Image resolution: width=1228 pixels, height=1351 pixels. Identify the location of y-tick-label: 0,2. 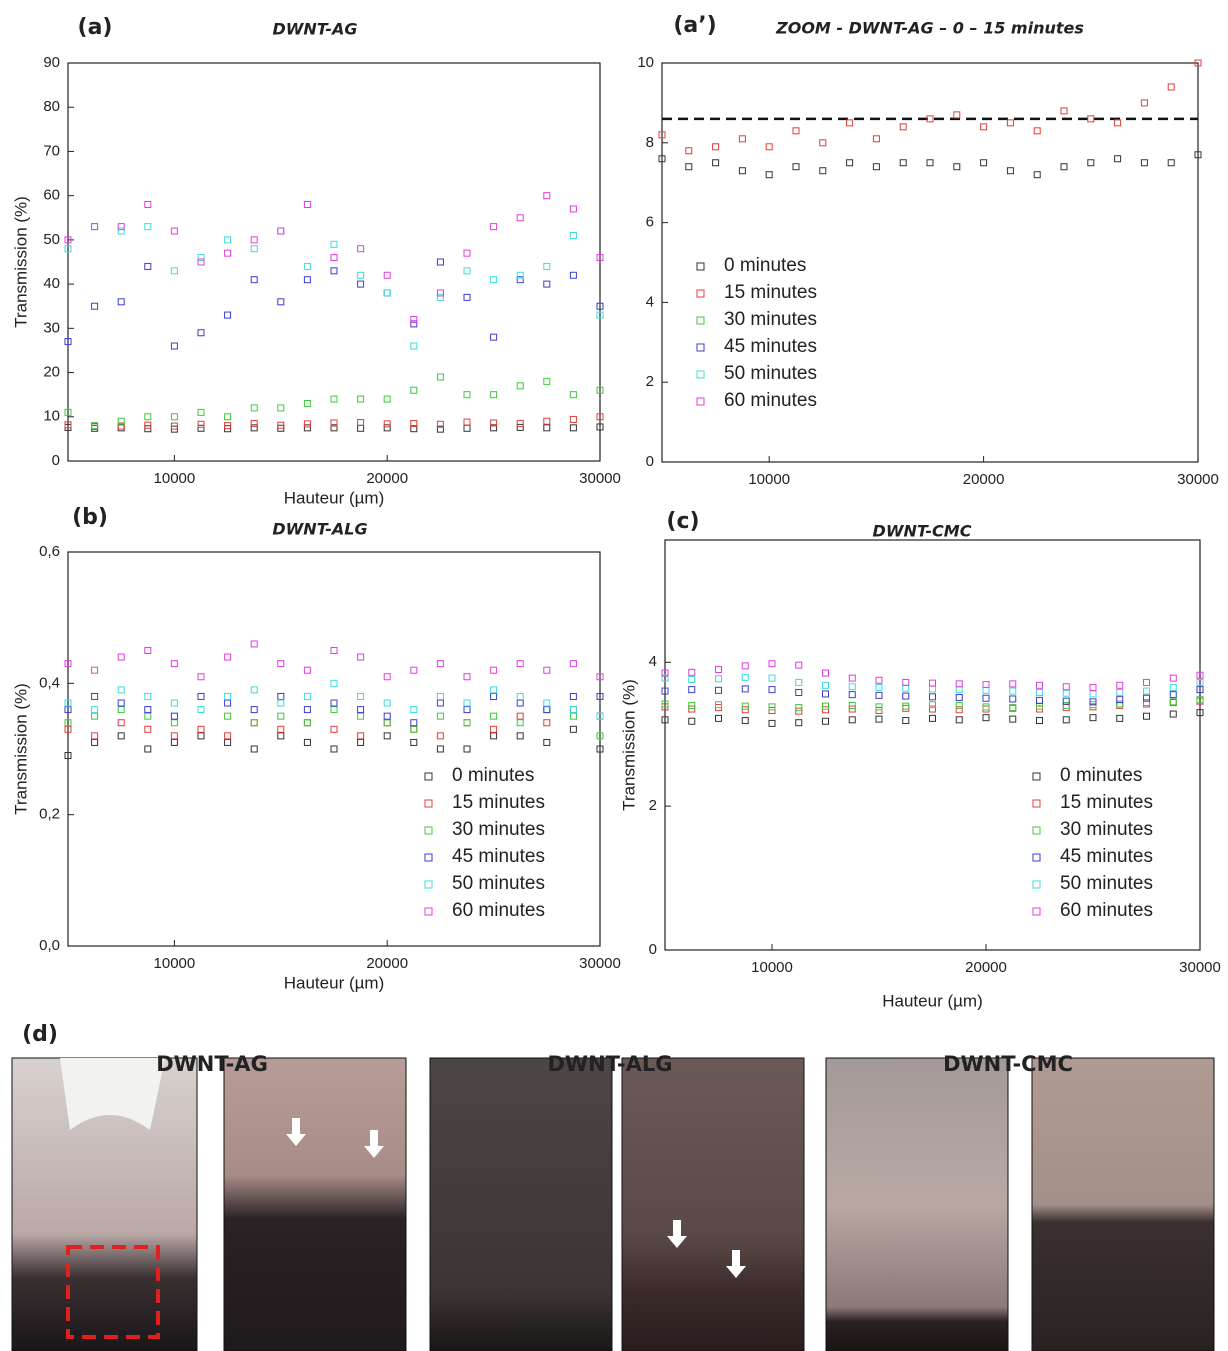
(49, 814).